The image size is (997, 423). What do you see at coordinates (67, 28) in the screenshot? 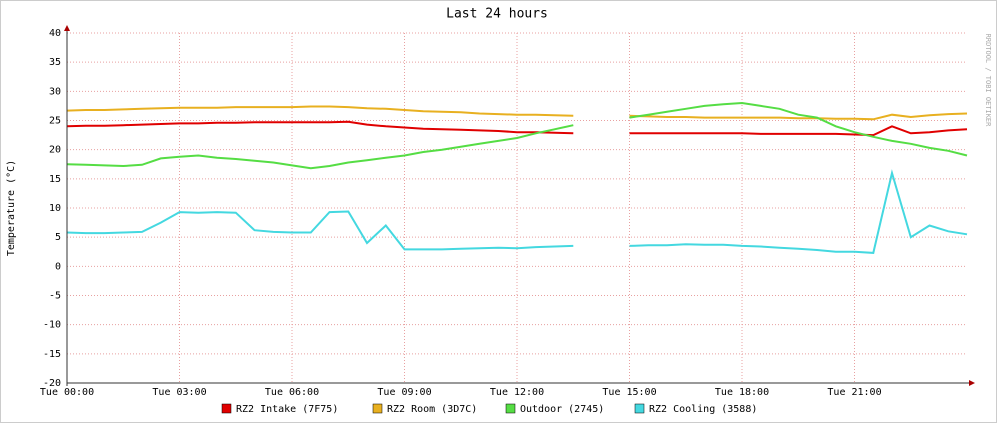
I see `y-arrow` at bounding box center [67, 28].